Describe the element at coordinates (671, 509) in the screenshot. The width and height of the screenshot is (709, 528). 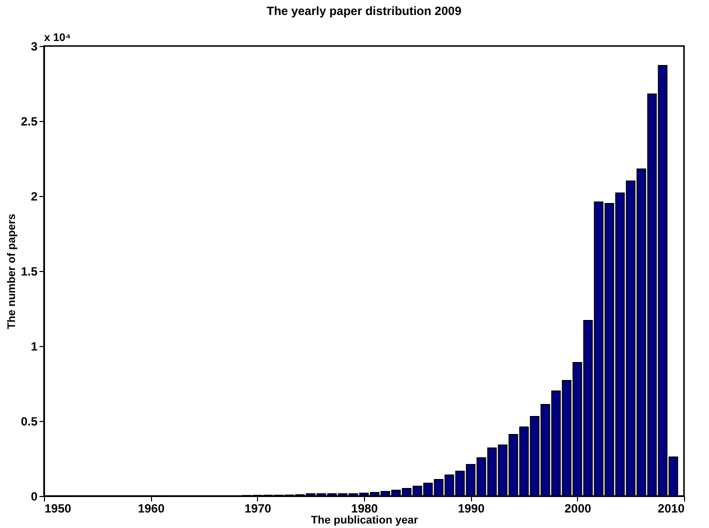
I see `x-tick-label: 2010` at that location.